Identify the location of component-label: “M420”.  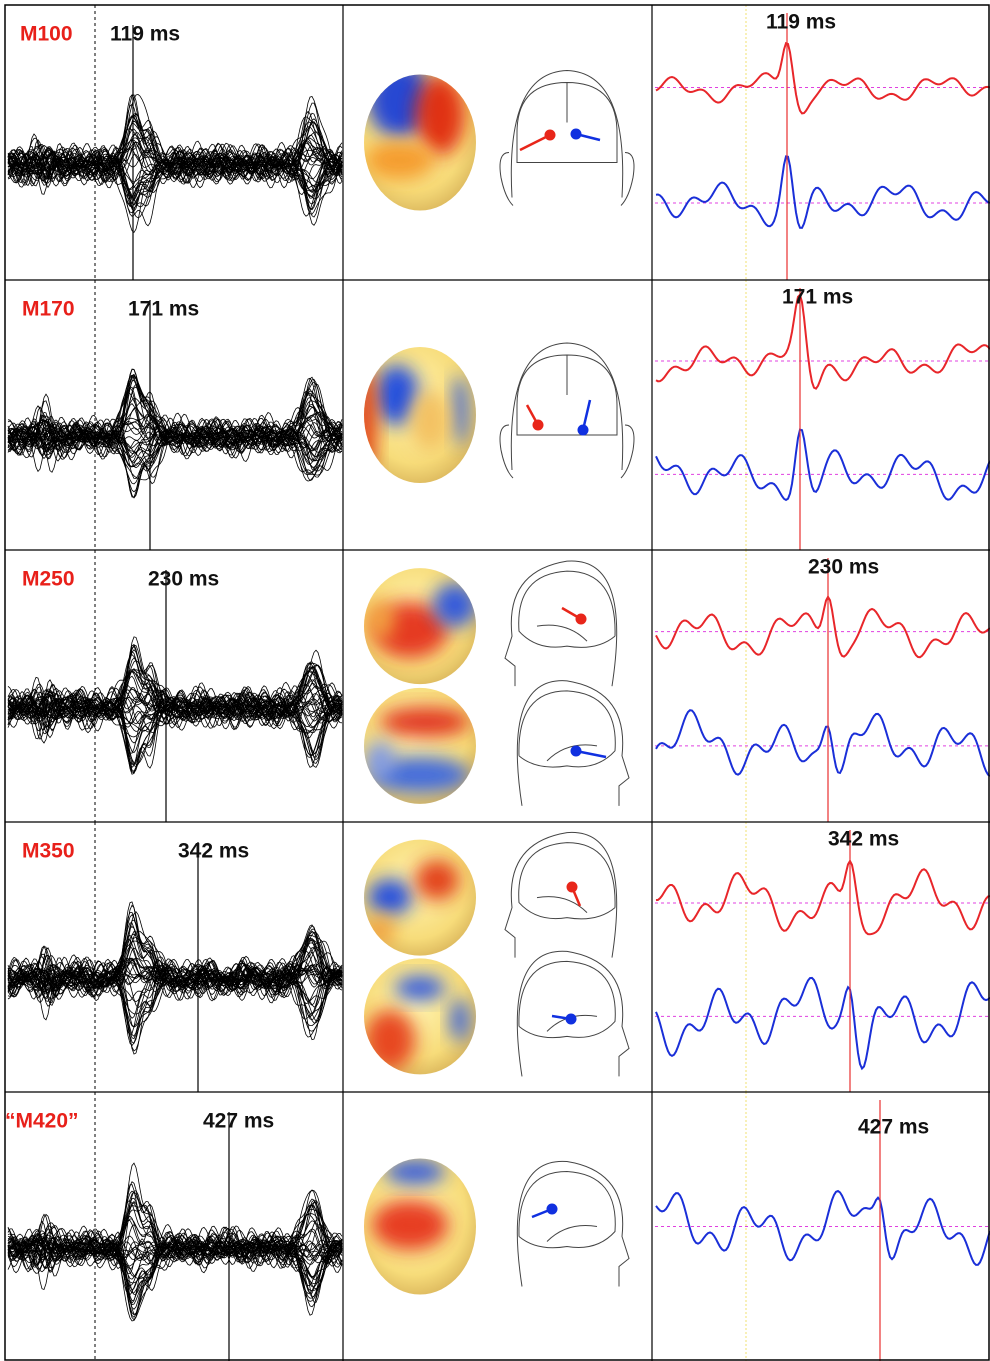
(42, 1121).